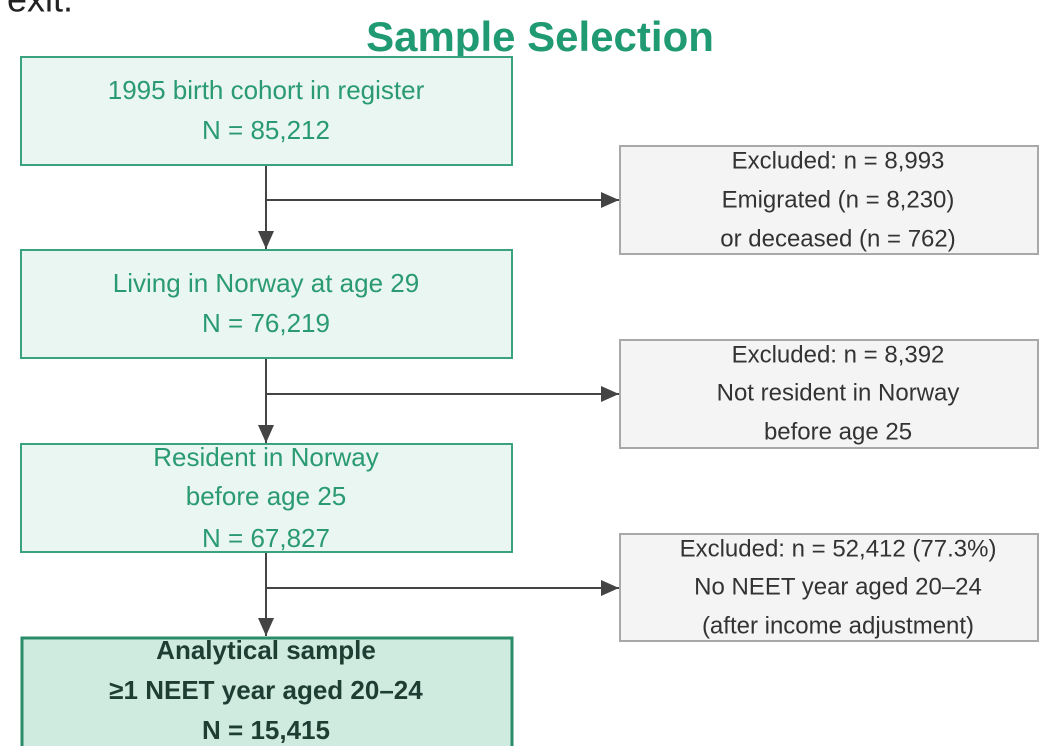 This screenshot has width=1039, height=746. Describe the element at coordinates (266, 283) in the screenshot. I see `step-text: Living in Norway at age 29` at that location.